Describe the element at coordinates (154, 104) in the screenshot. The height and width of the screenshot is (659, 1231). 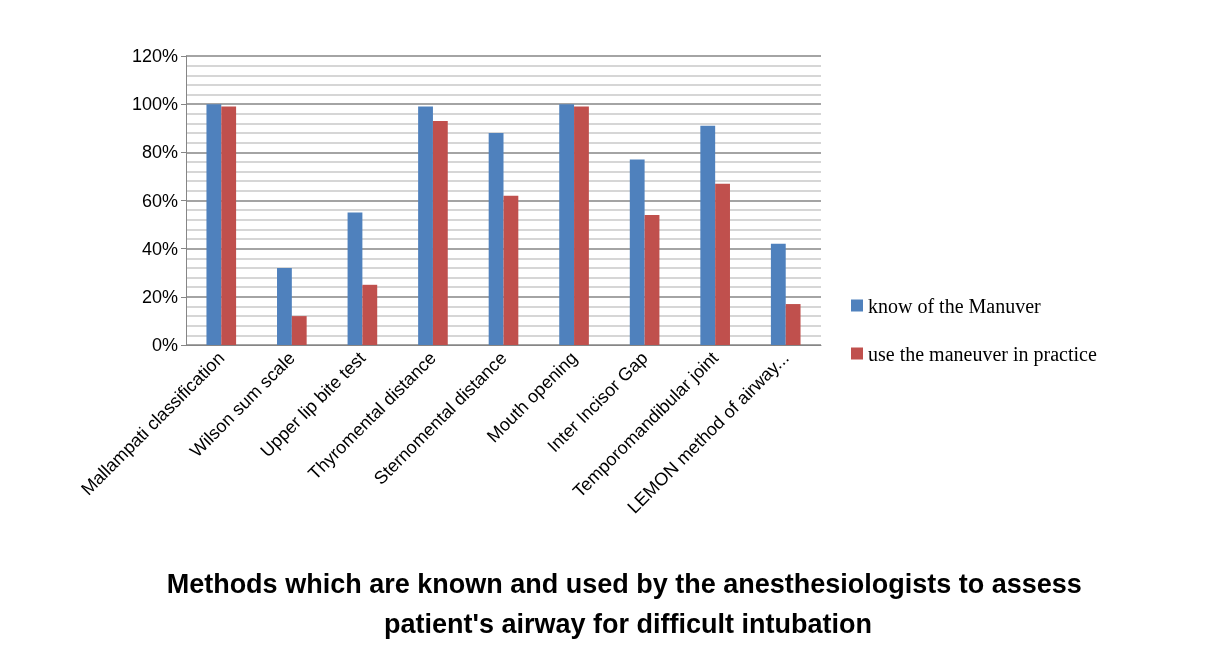
I see `y-tick-label: 100%` at that location.